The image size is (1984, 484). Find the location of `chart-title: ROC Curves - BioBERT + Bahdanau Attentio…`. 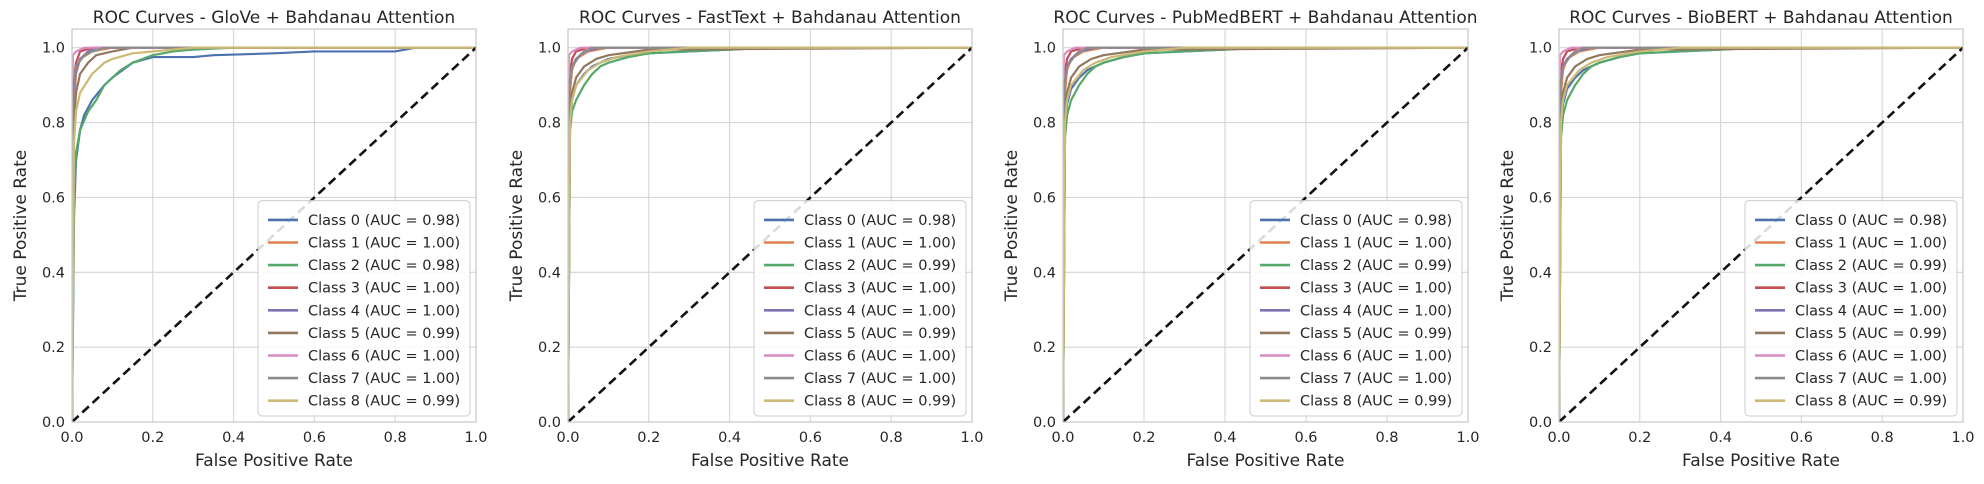

chart-title: ROC Curves - BioBERT + Bahdanau Attentio… is located at coordinates (1761, 18).